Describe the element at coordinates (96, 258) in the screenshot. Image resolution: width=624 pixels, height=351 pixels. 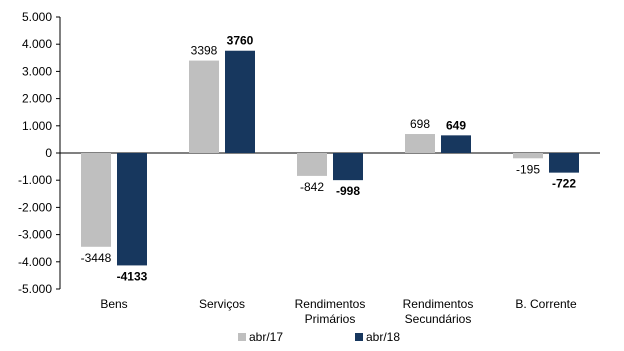
I see `data-label: -3448` at that location.